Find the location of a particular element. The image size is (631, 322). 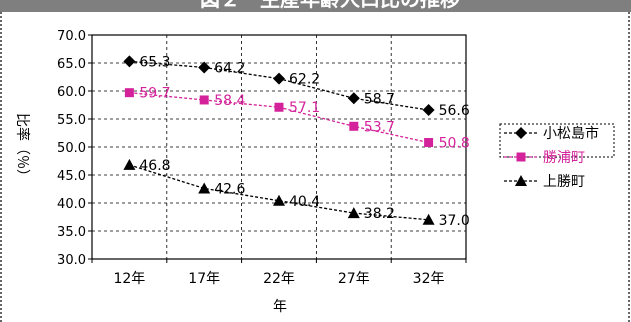

x-tick-label: 22年 is located at coordinates (279, 279).